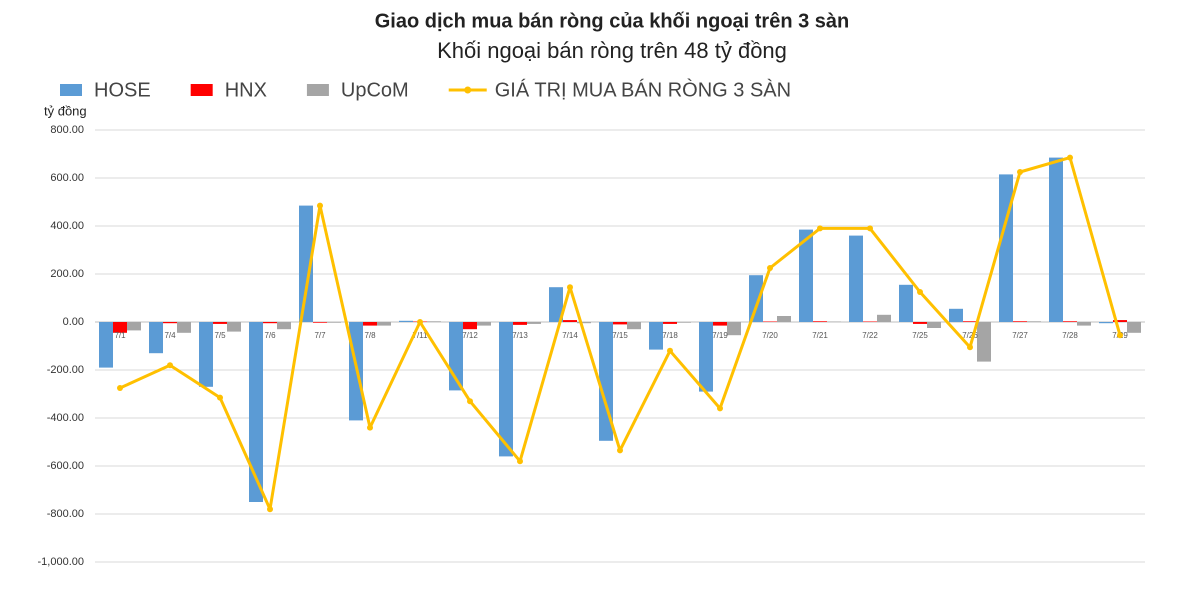 Image resolution: width=1200 pixels, height=595 pixels. What do you see at coordinates (468, 90) in the screenshot?
I see `legend-marker` at bounding box center [468, 90].